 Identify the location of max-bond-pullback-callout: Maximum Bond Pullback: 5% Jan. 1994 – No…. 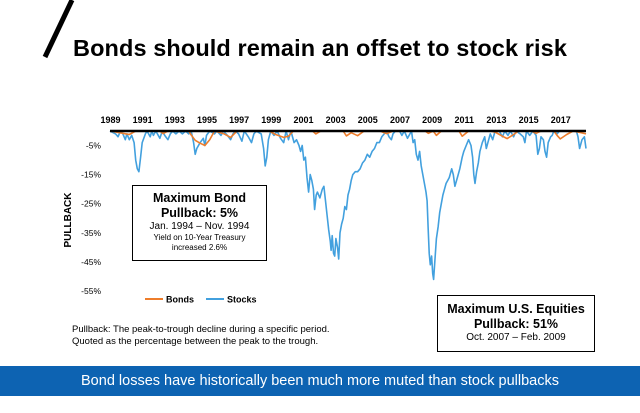
(199, 223).